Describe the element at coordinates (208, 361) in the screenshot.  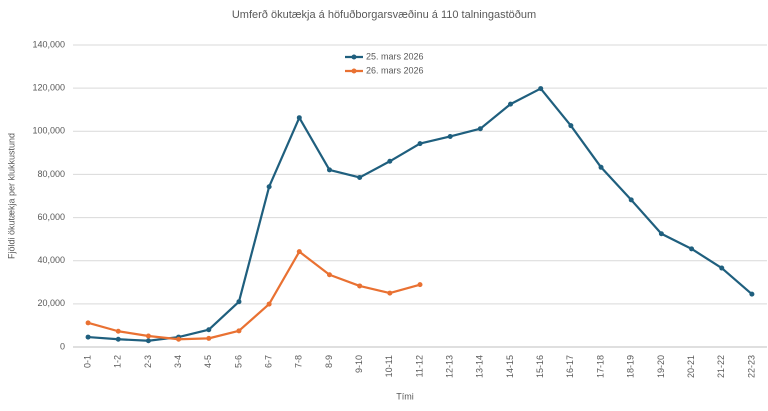
I see `x-tick-label: 4-5` at that location.